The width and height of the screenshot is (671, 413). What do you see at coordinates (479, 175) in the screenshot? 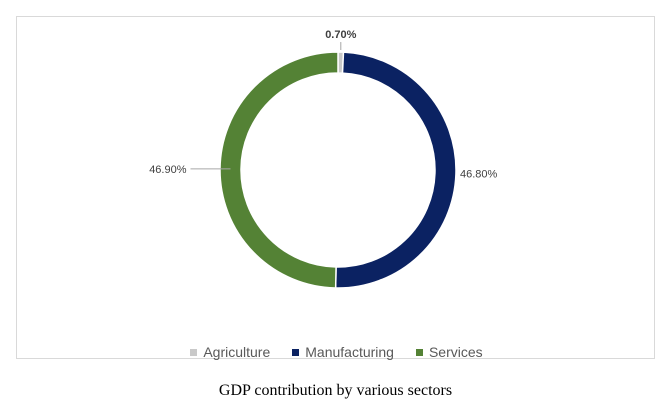
I see `data-label-manufacturing: 46.80%` at bounding box center [479, 175].